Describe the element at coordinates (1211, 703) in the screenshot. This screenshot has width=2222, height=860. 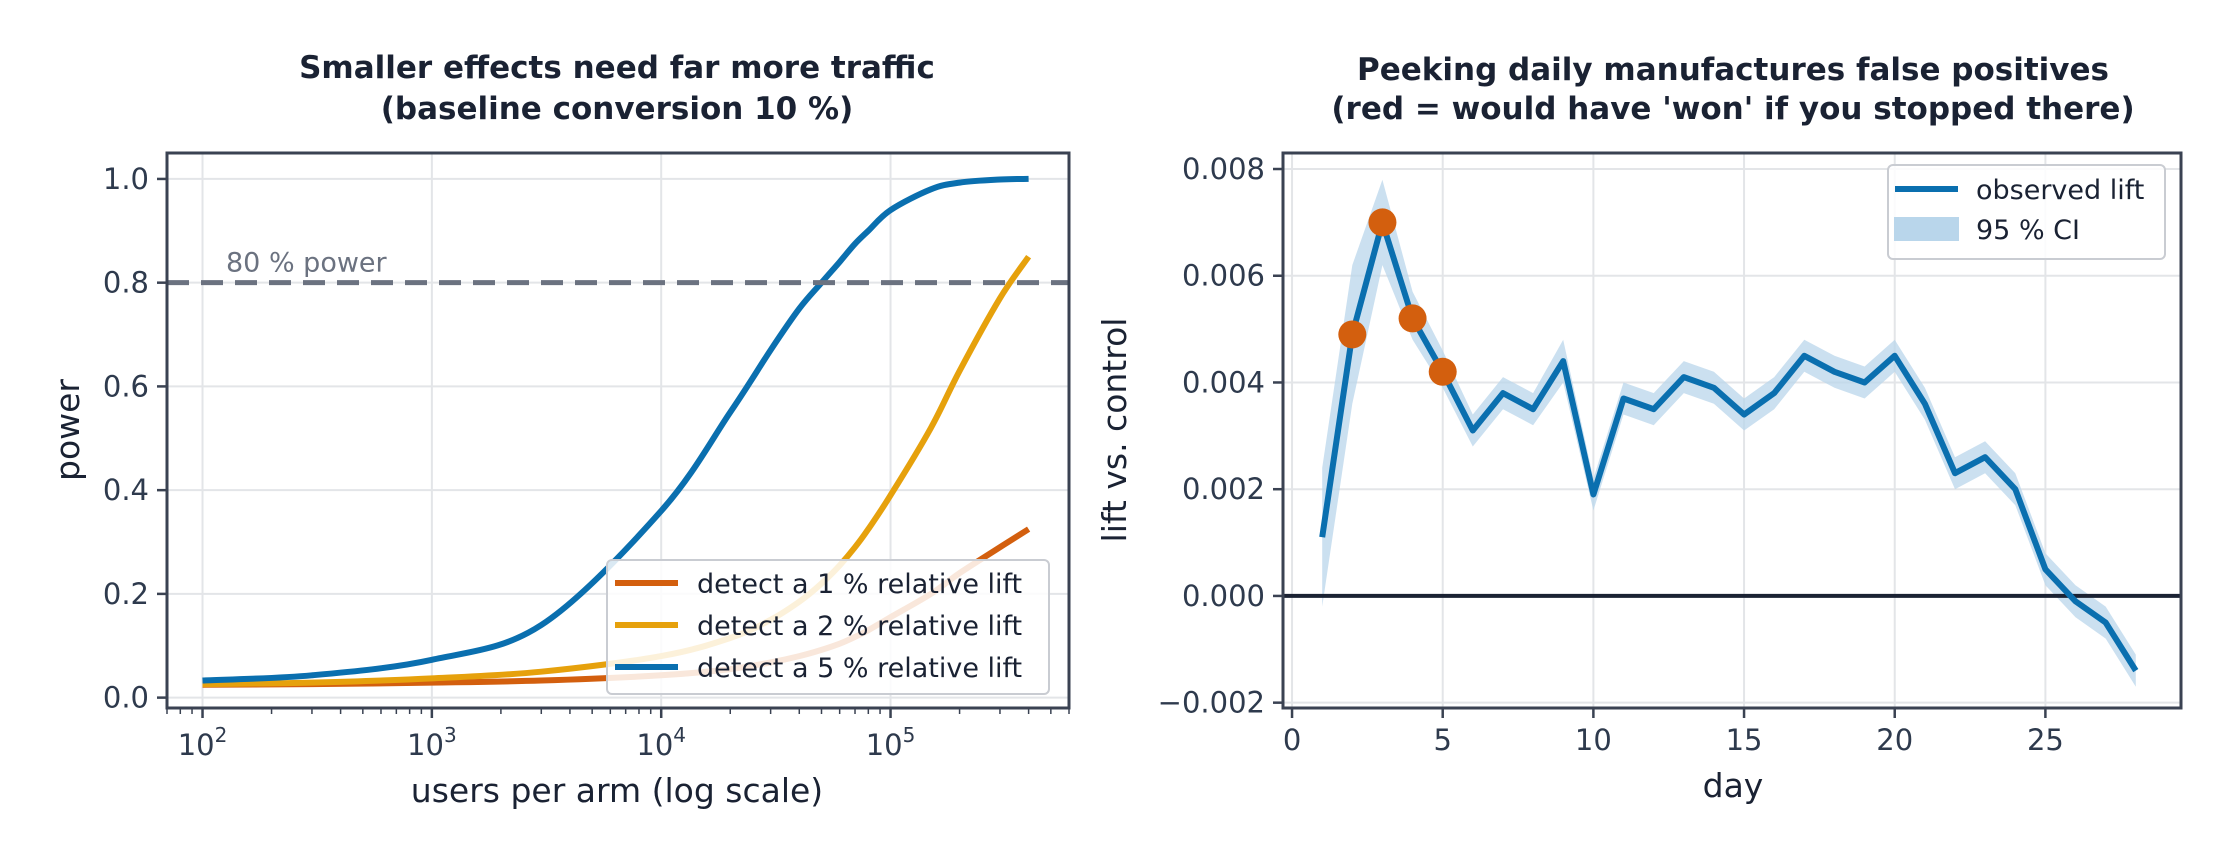
I see `right-y-tick-label: −0.002` at that location.